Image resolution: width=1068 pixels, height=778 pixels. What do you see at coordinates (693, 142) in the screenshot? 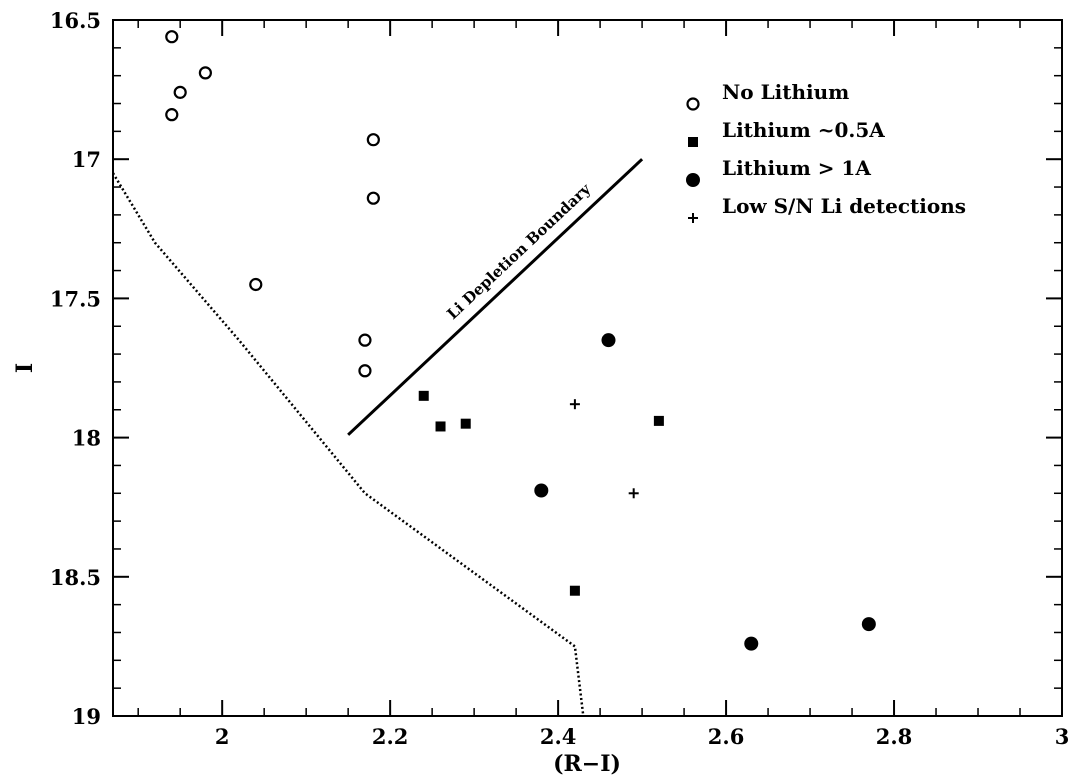
I see `legend-marker-filled-square` at bounding box center [693, 142].